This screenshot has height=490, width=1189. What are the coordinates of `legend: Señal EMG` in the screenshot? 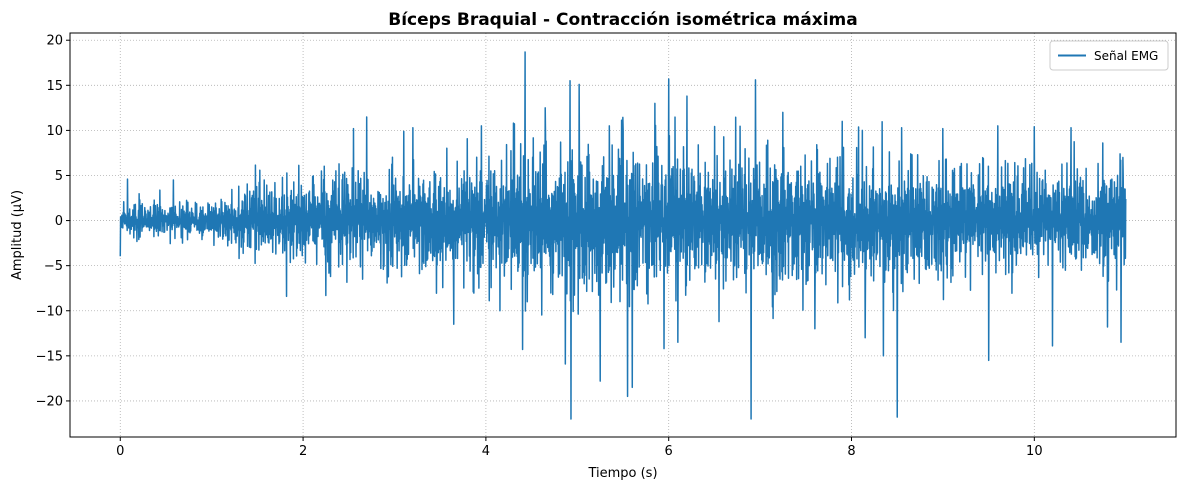 It's located at (1109, 55).